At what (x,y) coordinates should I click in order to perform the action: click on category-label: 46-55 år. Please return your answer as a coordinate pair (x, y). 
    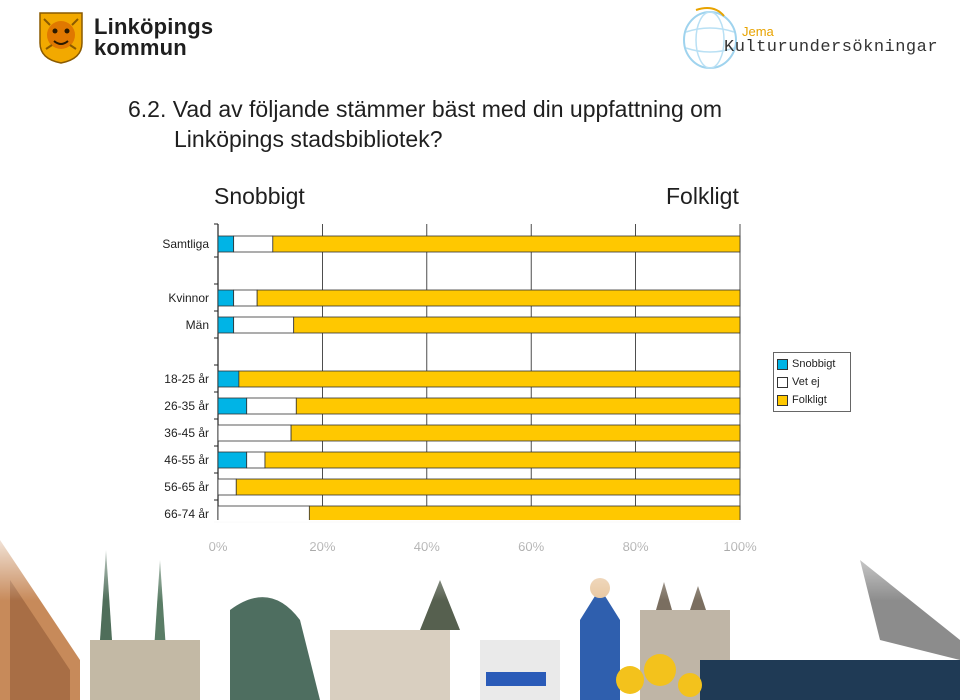
    Looking at the image, I should click on (186, 460).